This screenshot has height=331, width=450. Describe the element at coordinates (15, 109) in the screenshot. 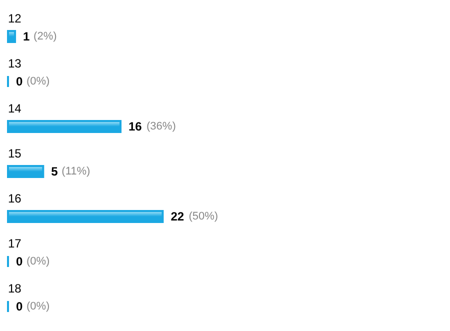

I see `y-tick-label: 14` at that location.